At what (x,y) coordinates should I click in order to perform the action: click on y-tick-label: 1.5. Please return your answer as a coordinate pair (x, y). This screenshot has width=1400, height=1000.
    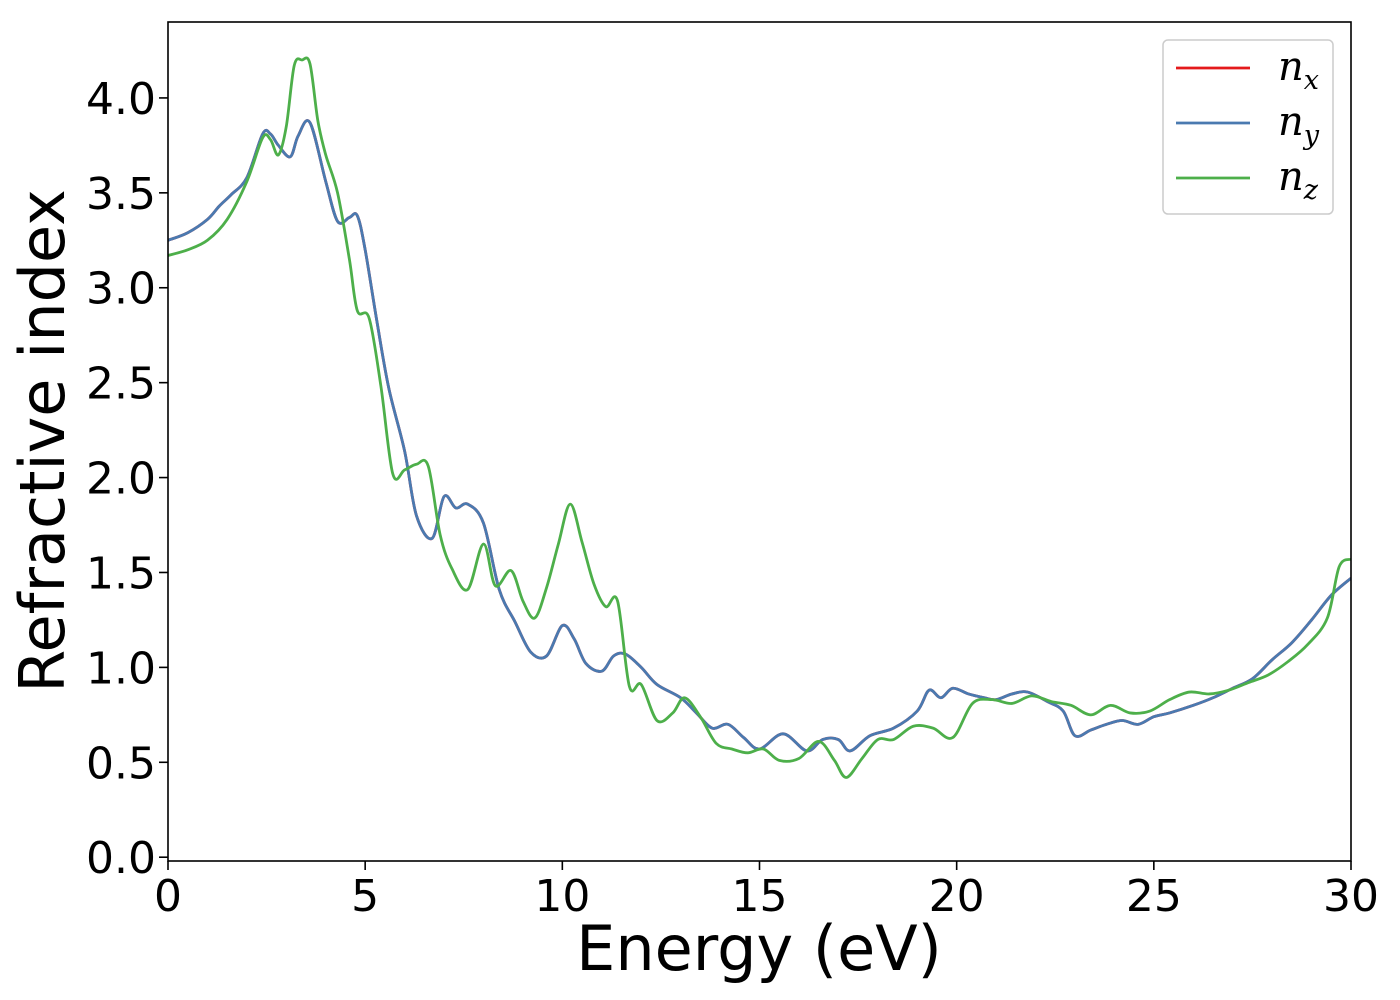
    Looking at the image, I should click on (121, 573).